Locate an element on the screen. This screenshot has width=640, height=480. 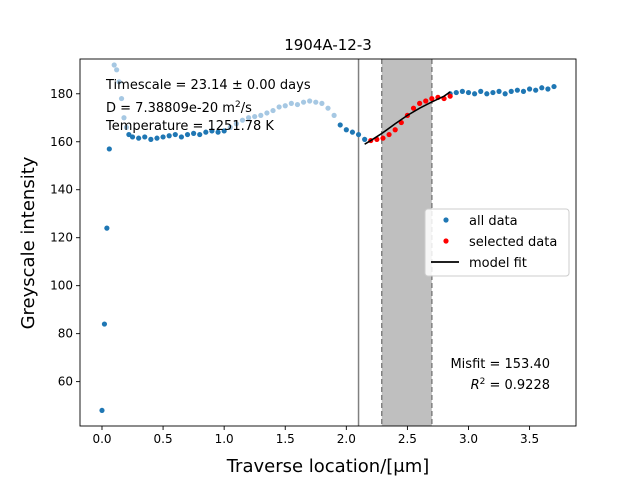
chart-title: 1904A-12-3 is located at coordinates (328, 45).